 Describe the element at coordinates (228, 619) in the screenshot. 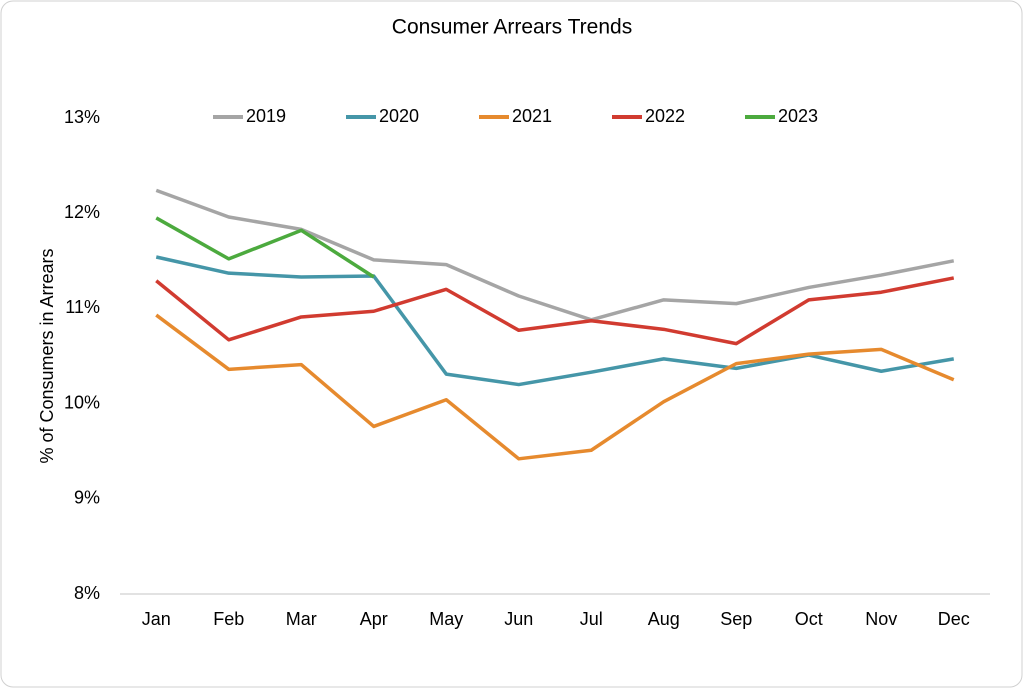

I see `x-tick-label: Feb` at that location.